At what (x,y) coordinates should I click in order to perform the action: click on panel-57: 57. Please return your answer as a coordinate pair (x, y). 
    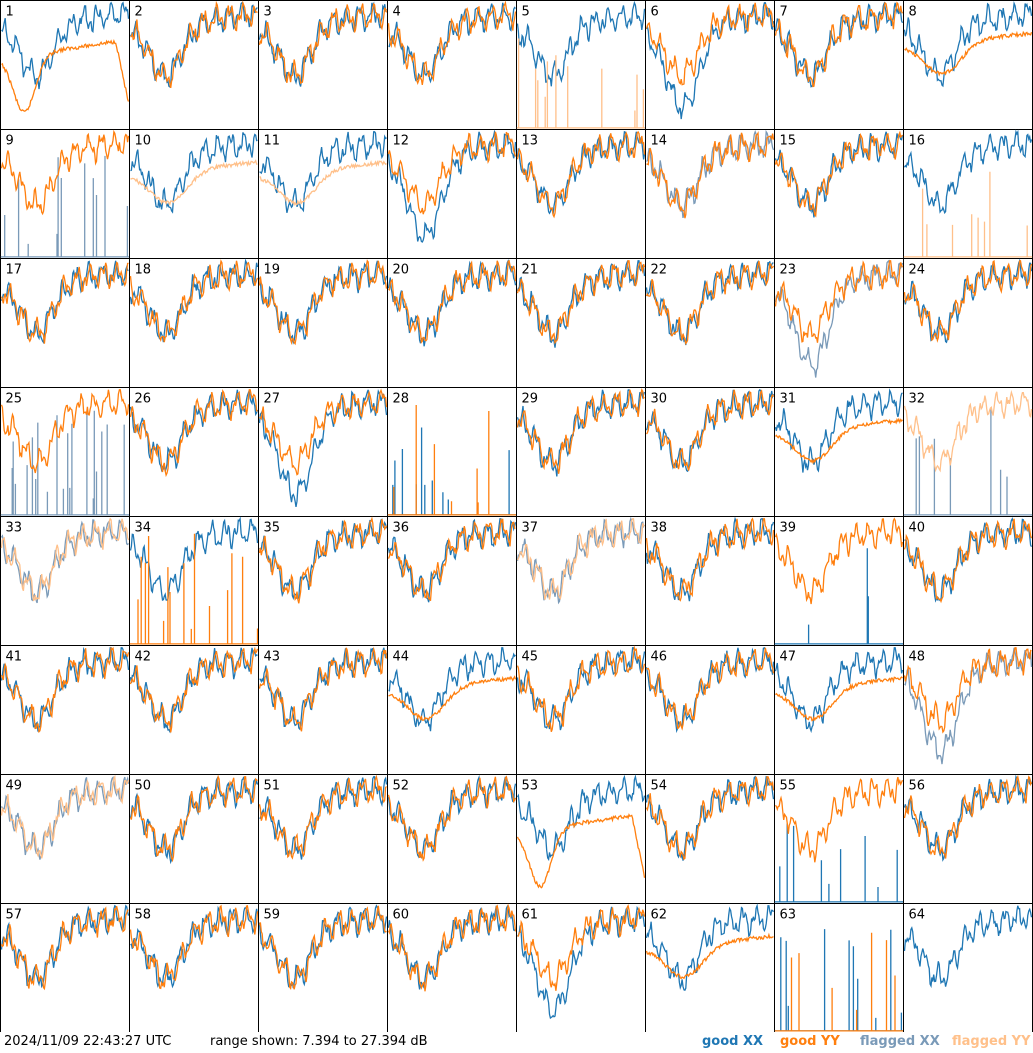
    Looking at the image, I should click on (65, 967).